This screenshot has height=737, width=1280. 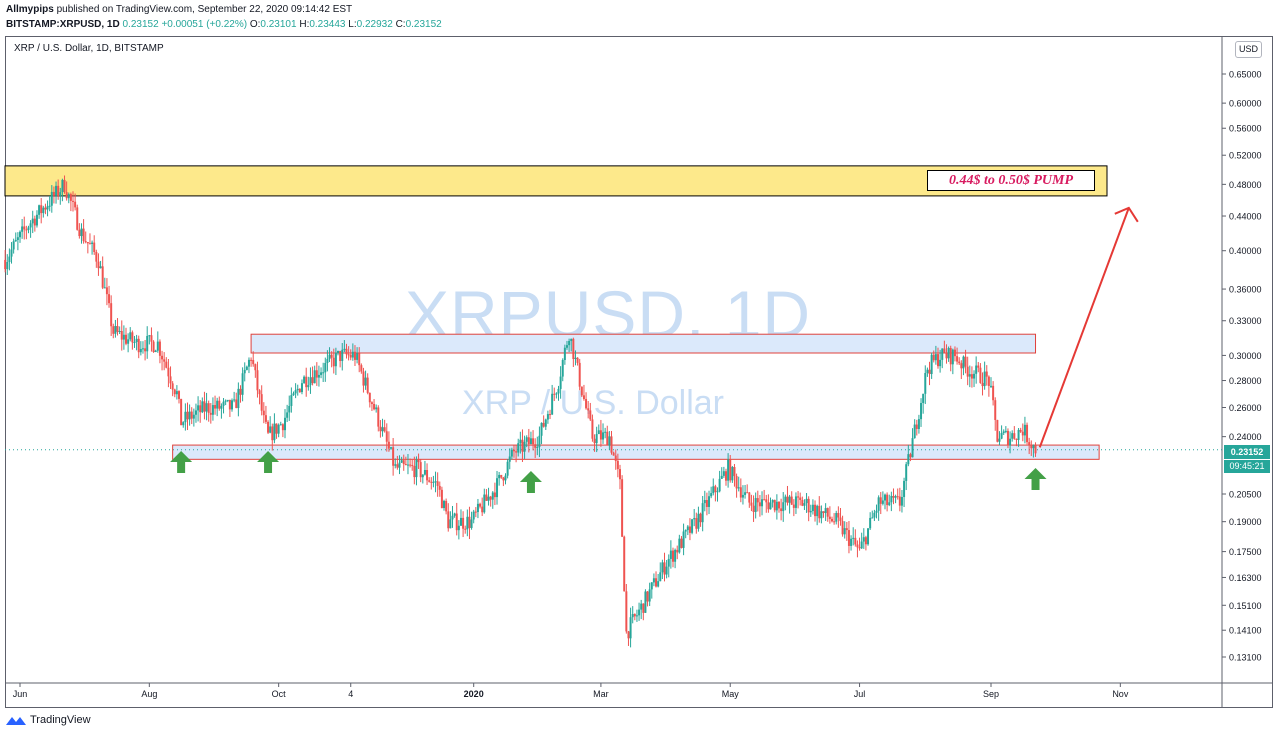 What do you see at coordinates (204, 24) in the screenshot?
I see `price-change: +0.00051 (+0.22%)` at bounding box center [204, 24].